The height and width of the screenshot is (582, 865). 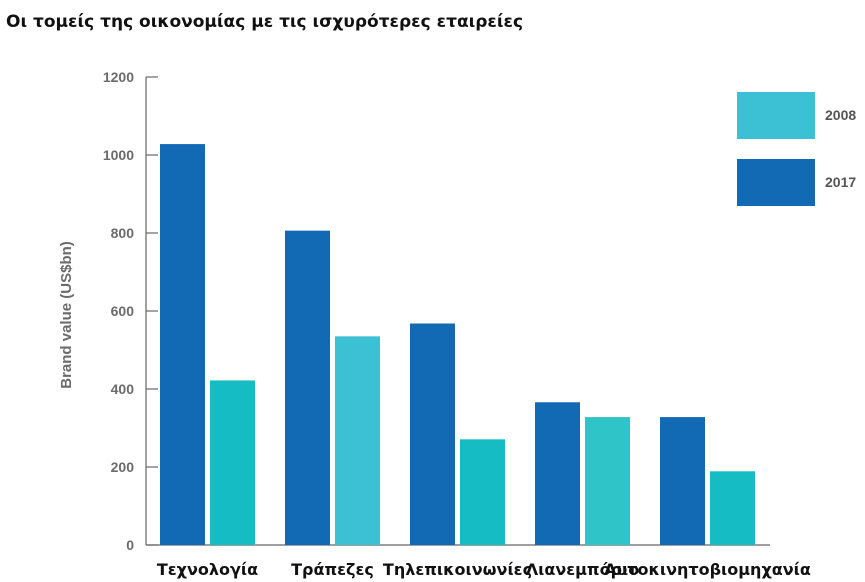 I want to click on category-label: Τράπεζες, so click(x=332, y=569).